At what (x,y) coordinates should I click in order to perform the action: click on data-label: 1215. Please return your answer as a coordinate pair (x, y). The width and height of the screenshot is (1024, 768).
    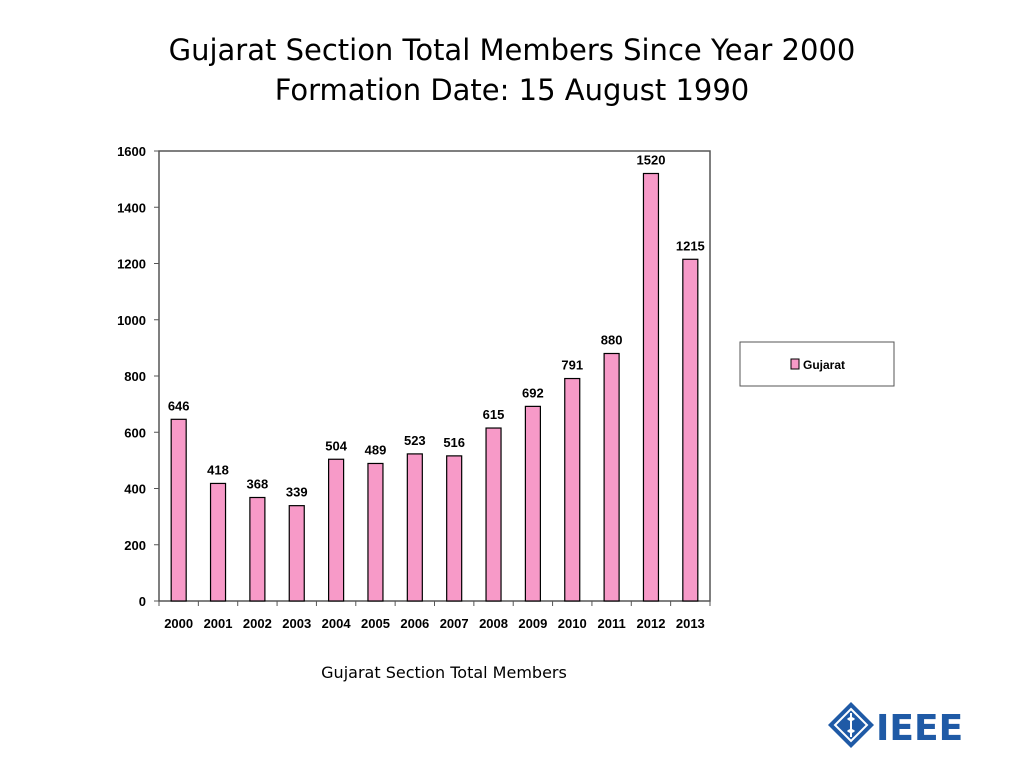
    Looking at the image, I should click on (690, 245).